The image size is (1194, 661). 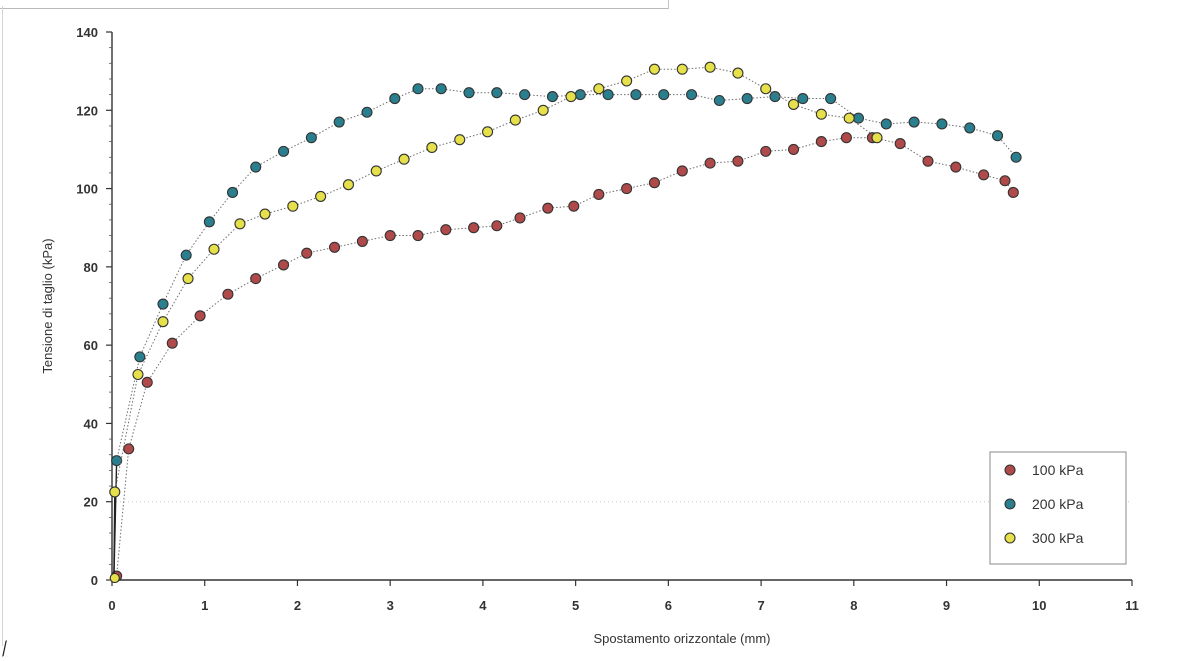 What do you see at coordinates (575, 605) in the screenshot?
I see `x-tick-label: 5` at bounding box center [575, 605].